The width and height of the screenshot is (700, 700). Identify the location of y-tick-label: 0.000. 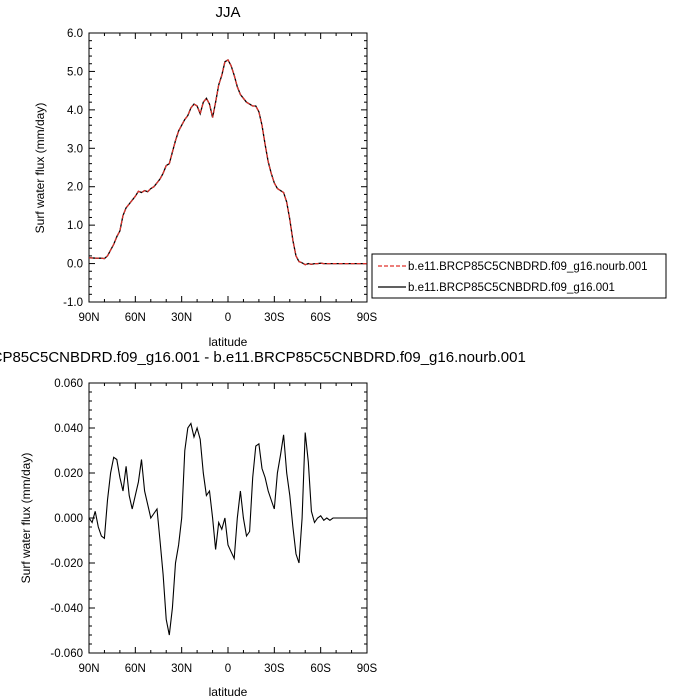
(68, 519).